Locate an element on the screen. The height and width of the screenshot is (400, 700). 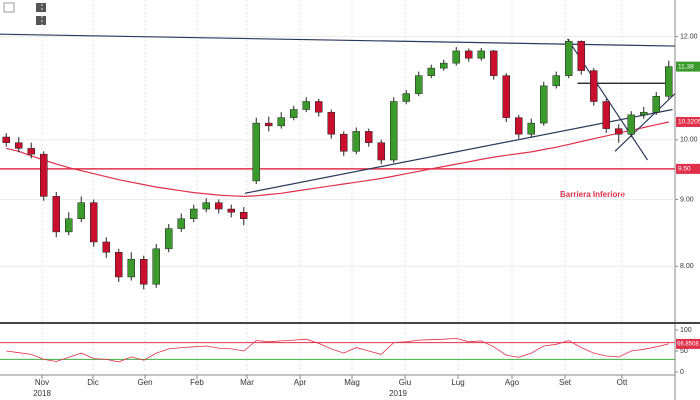
price-tag-label: 10.3205 is located at coordinates (689, 122).